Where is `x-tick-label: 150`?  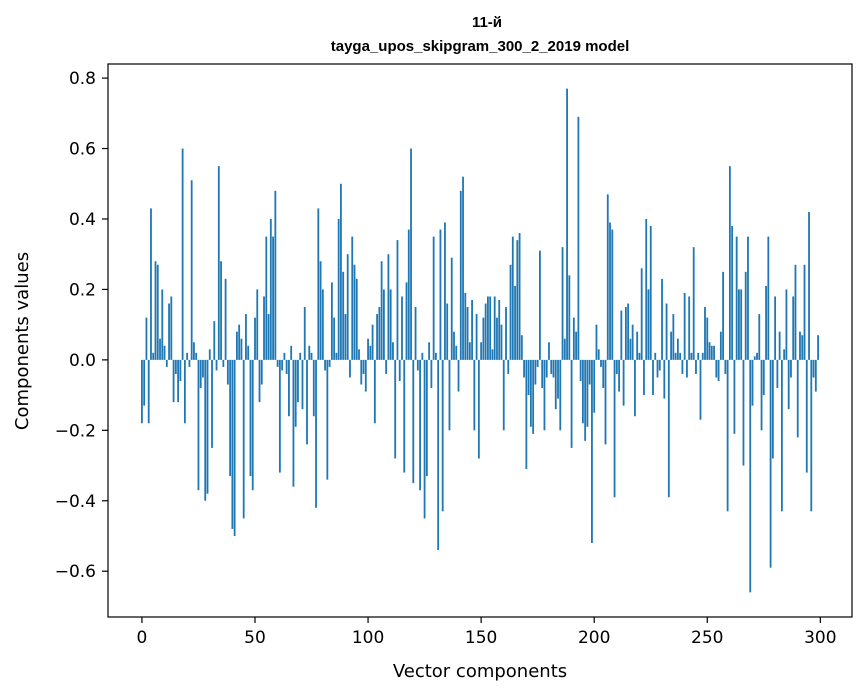 x-tick-label: 150 is located at coordinates (481, 638).